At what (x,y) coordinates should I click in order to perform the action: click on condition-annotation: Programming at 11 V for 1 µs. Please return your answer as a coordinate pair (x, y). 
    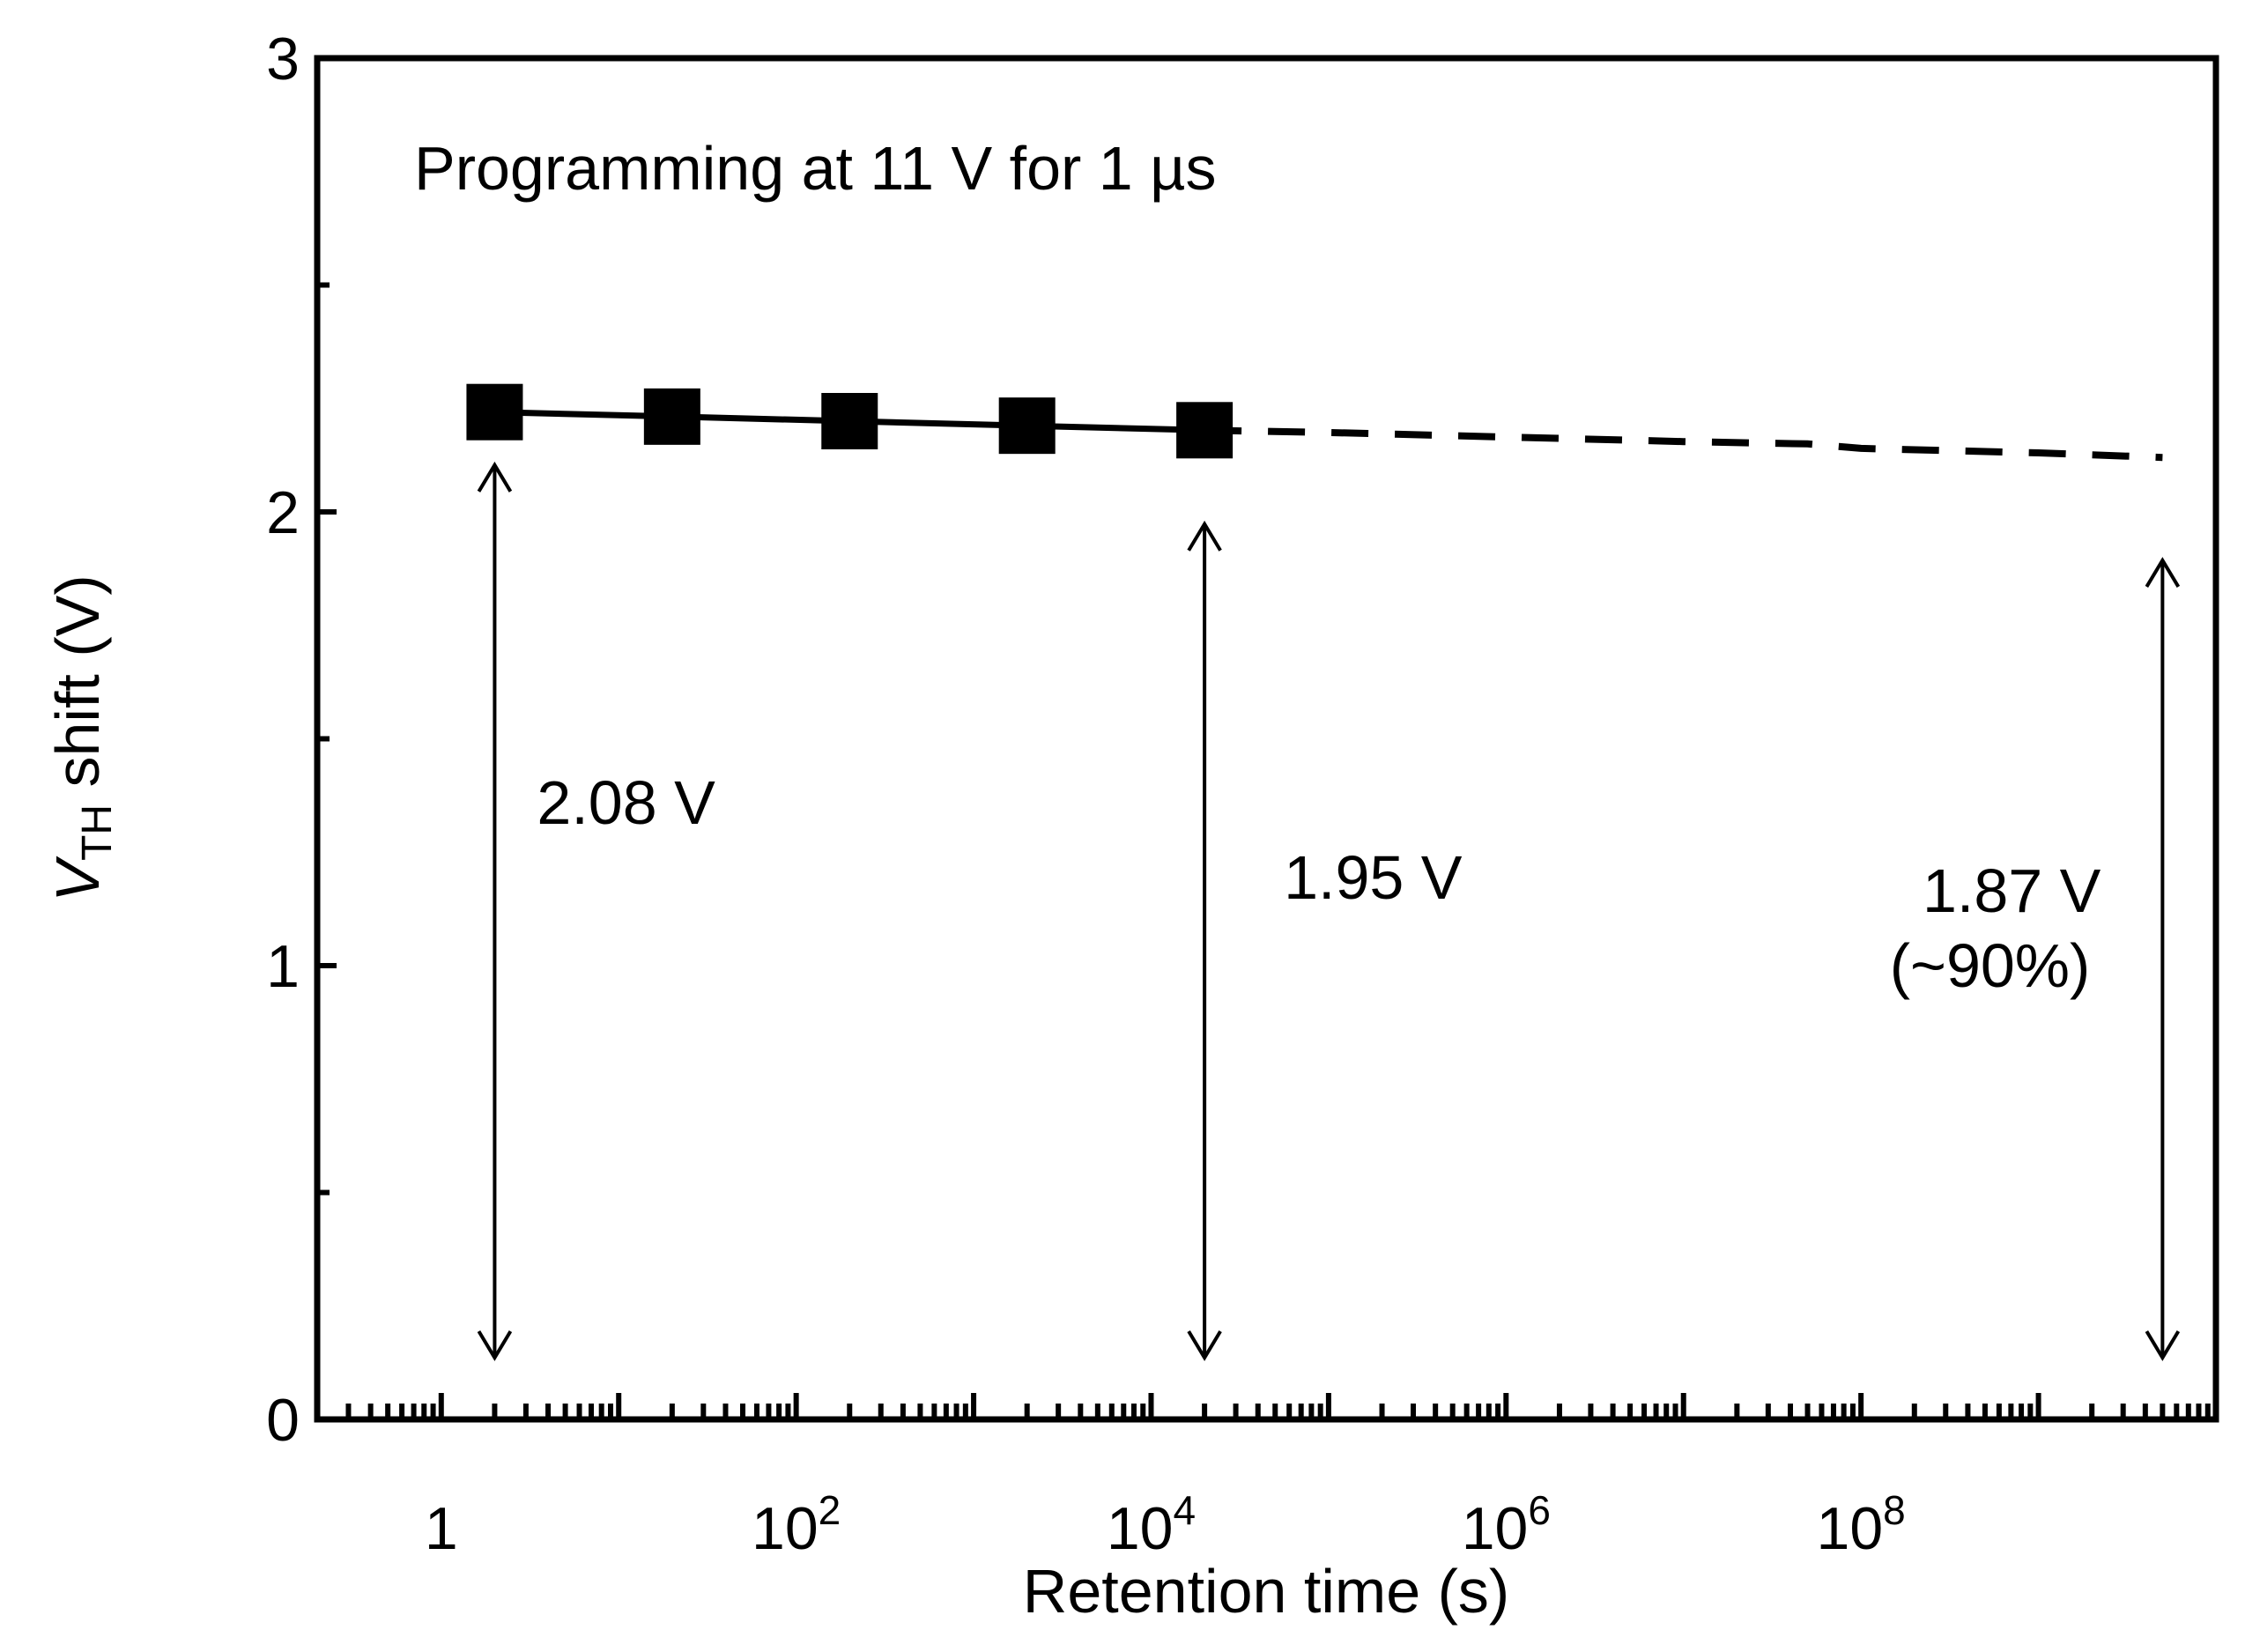
    Looking at the image, I should click on (815, 169).